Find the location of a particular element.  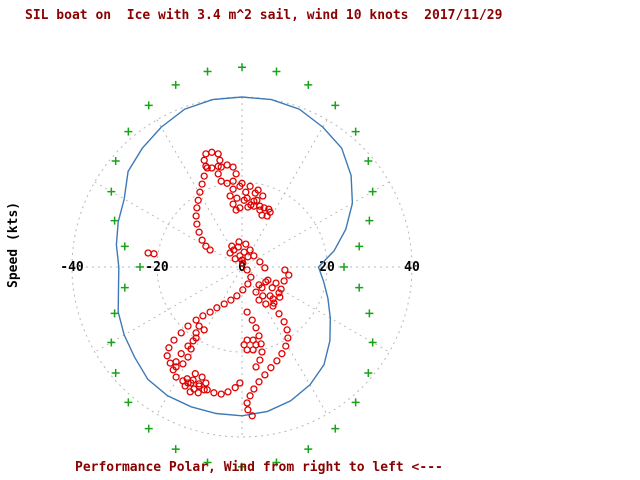

axis-tick-label: 0 is located at coordinates (242, 267).